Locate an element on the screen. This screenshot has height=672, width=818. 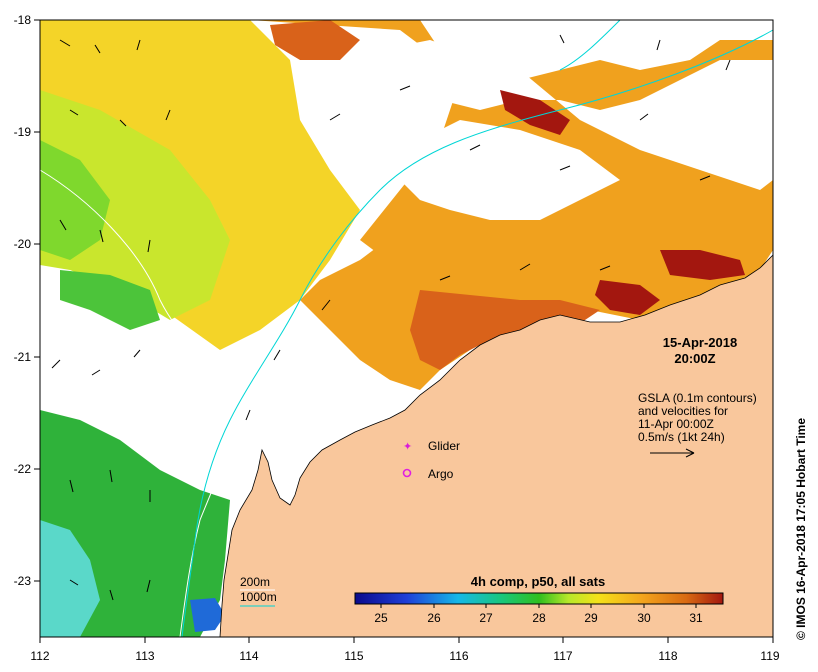
colorbar-ticks is located at coordinates (538, 606).